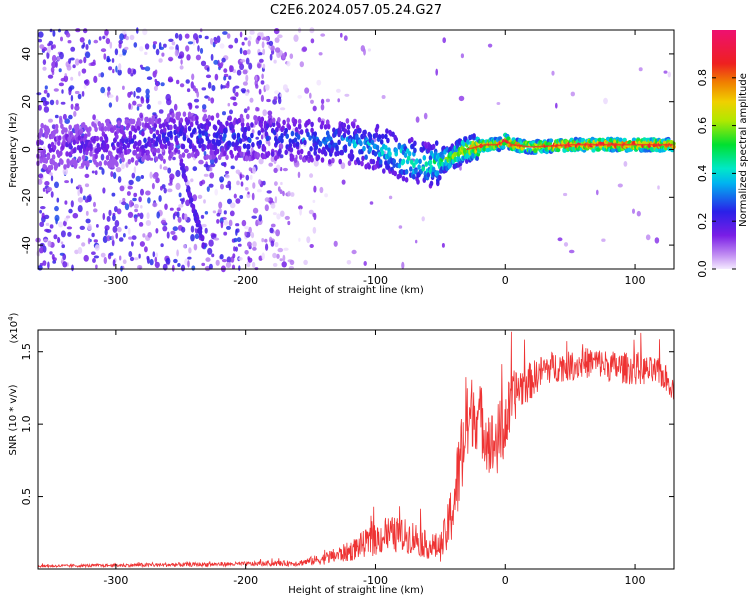 Image resolution: width=750 pixels, height=600 pixels. What do you see at coordinates (26, 149) in the screenshot?
I see `spectrogram-y-tick-label: 0` at bounding box center [26, 149].